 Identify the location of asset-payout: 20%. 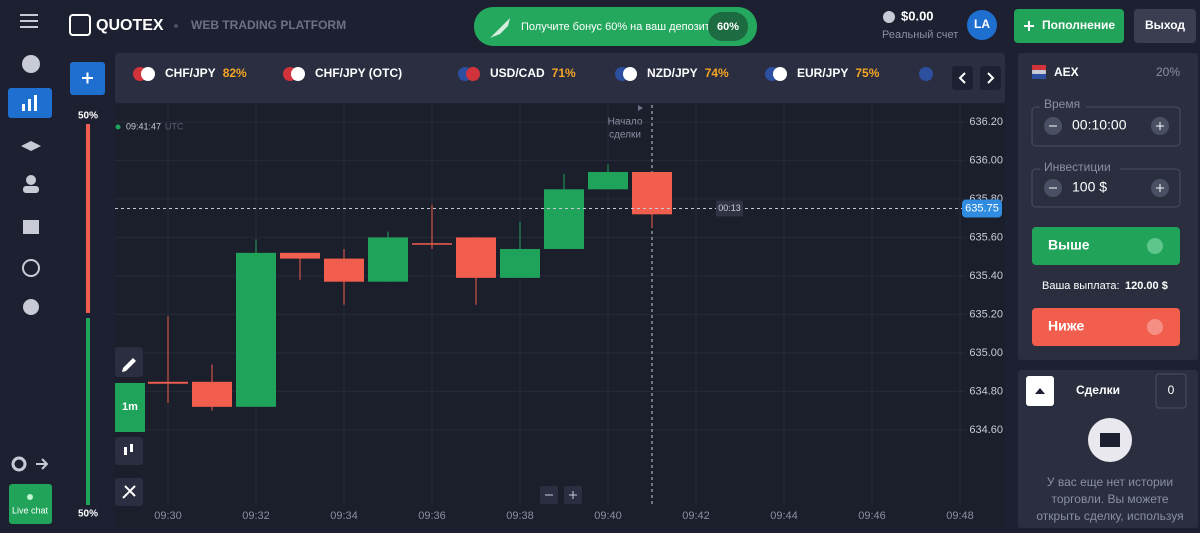
(1168, 72).